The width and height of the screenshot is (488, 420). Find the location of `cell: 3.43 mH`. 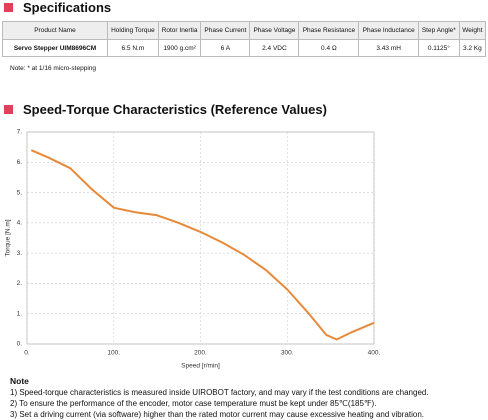

cell: 3.43 mH is located at coordinates (388, 48).